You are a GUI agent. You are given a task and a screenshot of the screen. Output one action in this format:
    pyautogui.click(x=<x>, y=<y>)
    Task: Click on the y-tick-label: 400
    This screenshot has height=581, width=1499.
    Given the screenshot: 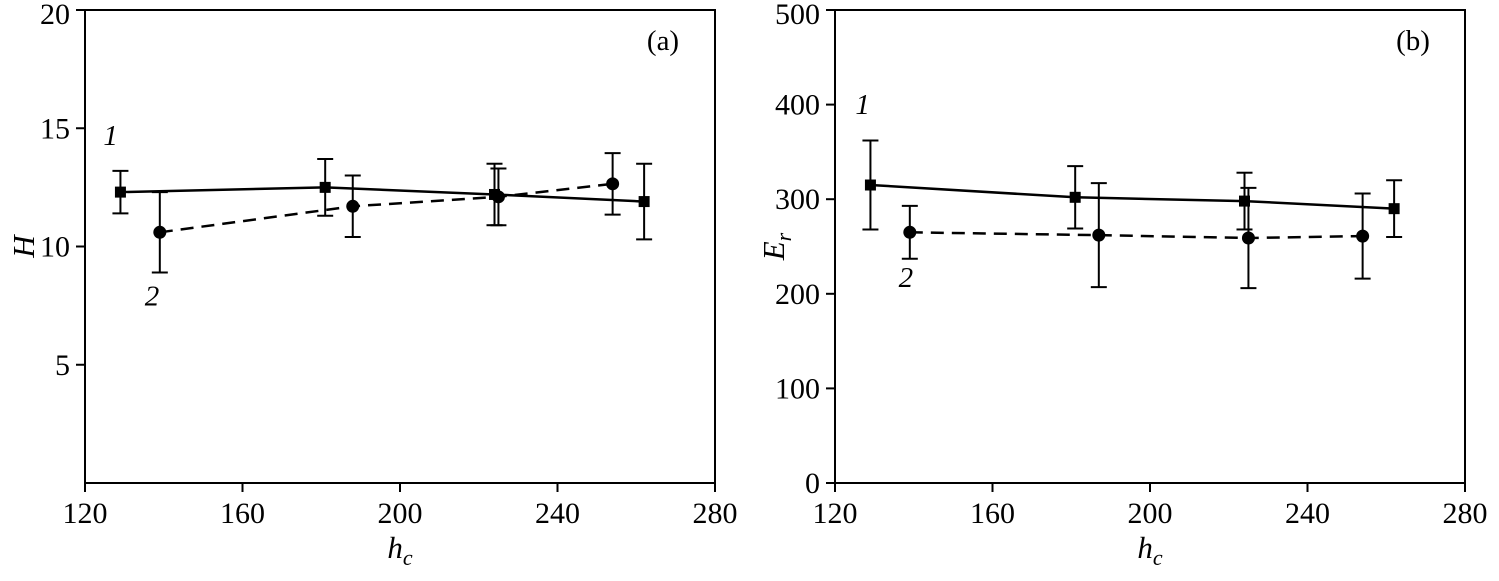 What is the action you would take?
    pyautogui.click(x=797, y=105)
    